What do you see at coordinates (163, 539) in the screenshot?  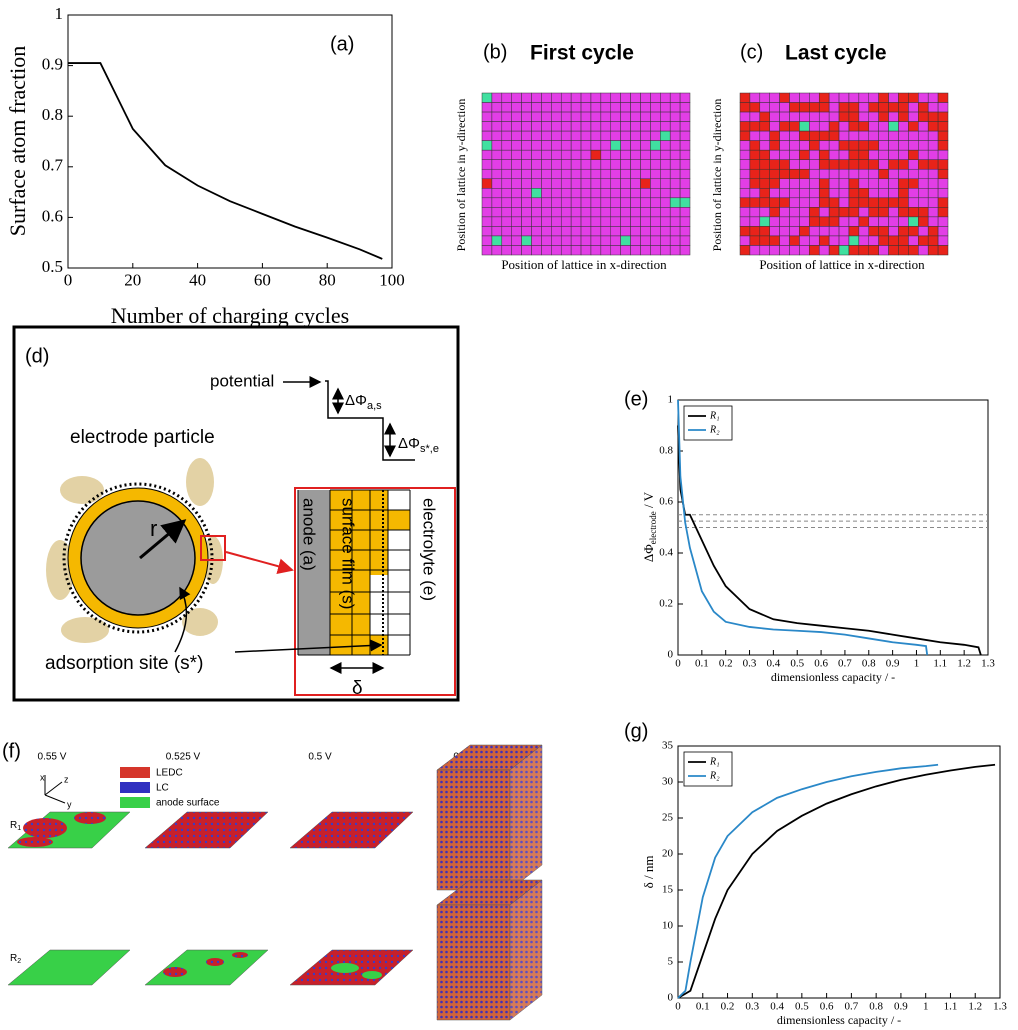 I see `arrow` at bounding box center [163, 539].